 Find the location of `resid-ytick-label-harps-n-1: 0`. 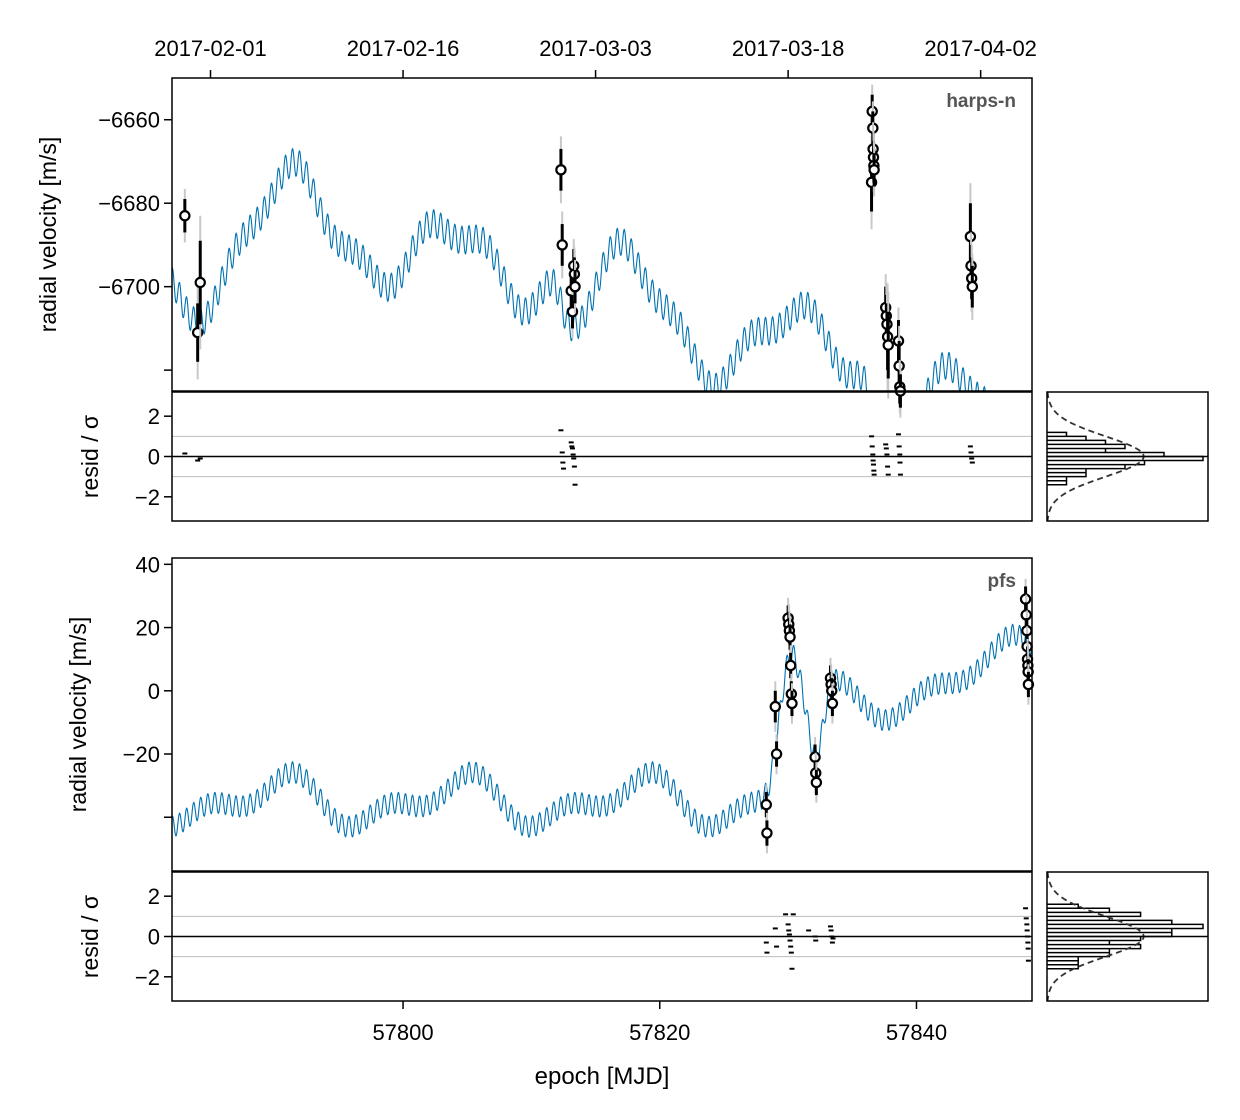

resid-ytick-label-harps-n-1: 0 is located at coordinates (154, 457).